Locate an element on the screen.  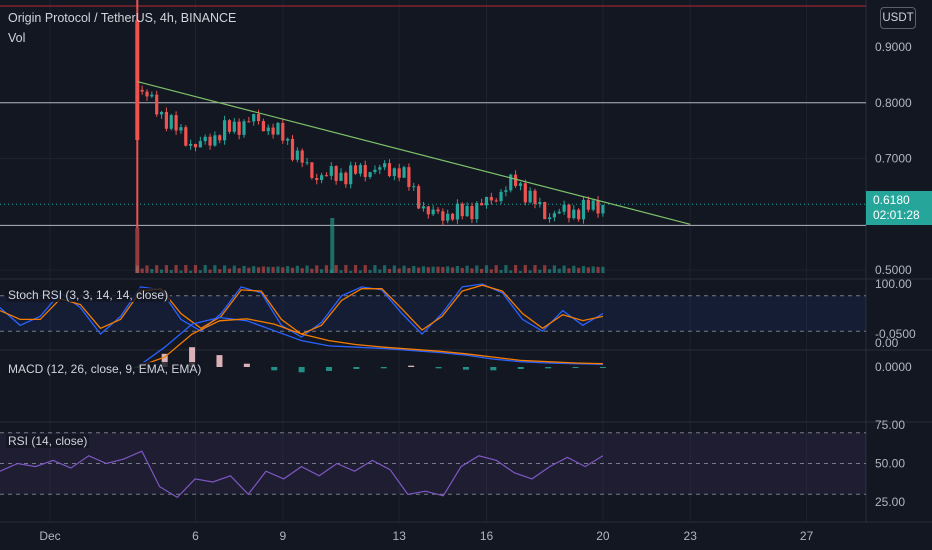
macd-tick-label: 0.0000 is located at coordinates (893, 367).